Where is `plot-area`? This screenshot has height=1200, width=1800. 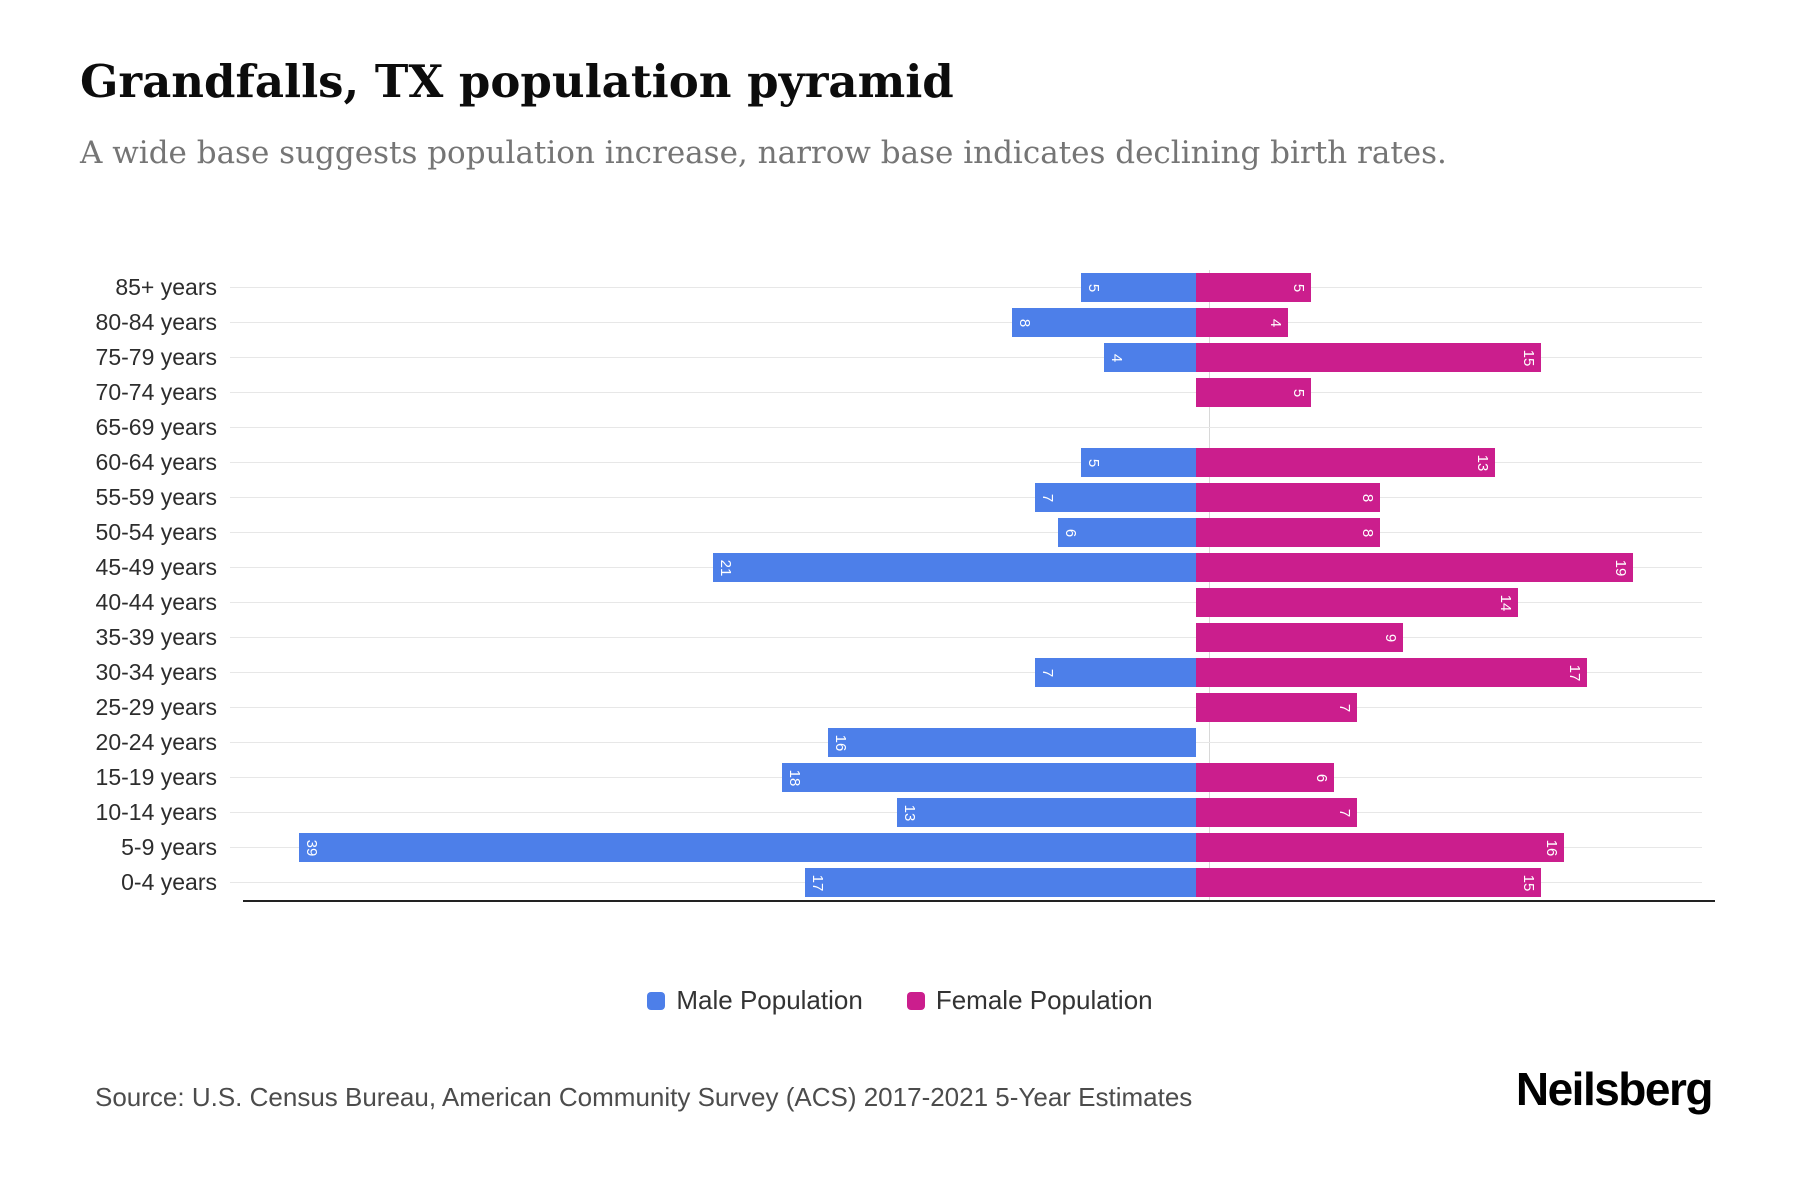
plot-area is located at coordinates (966, 427).